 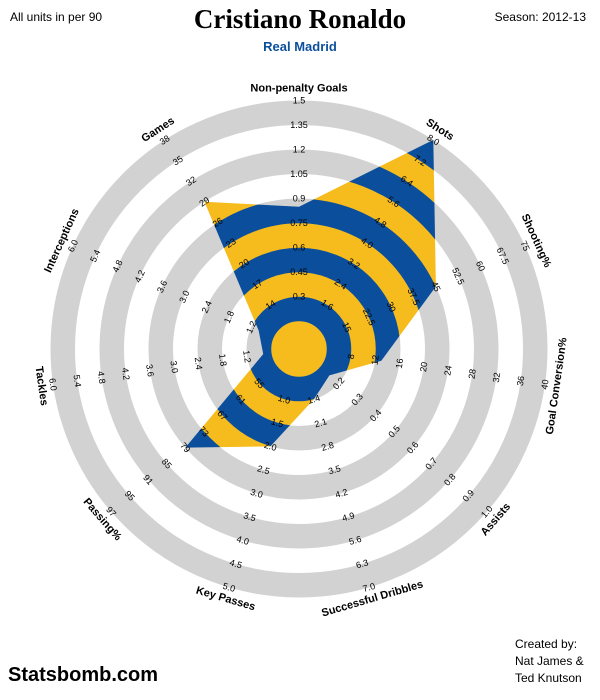 I want to click on tick-label: 38, so click(x=165, y=140).